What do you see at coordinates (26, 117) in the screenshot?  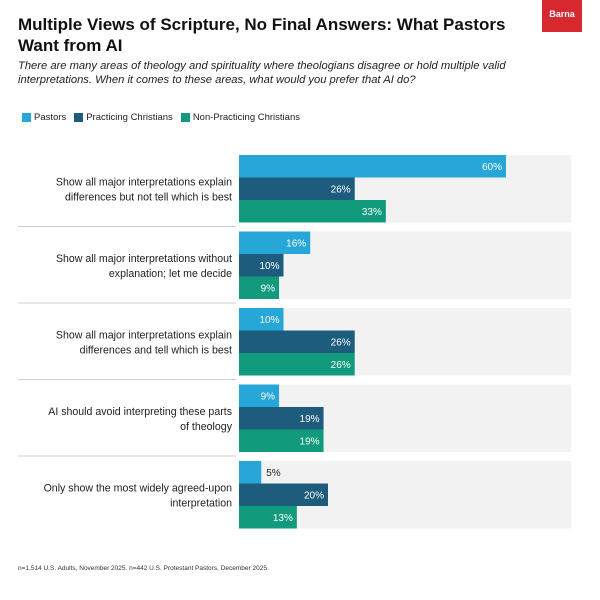 I see `legend-swatch-pastors` at bounding box center [26, 117].